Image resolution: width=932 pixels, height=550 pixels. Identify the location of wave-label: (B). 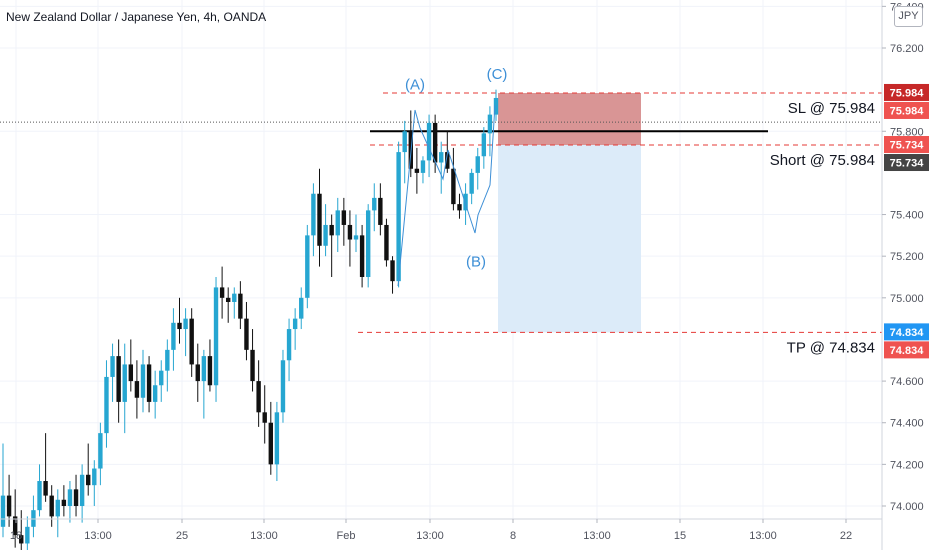
(476, 262).